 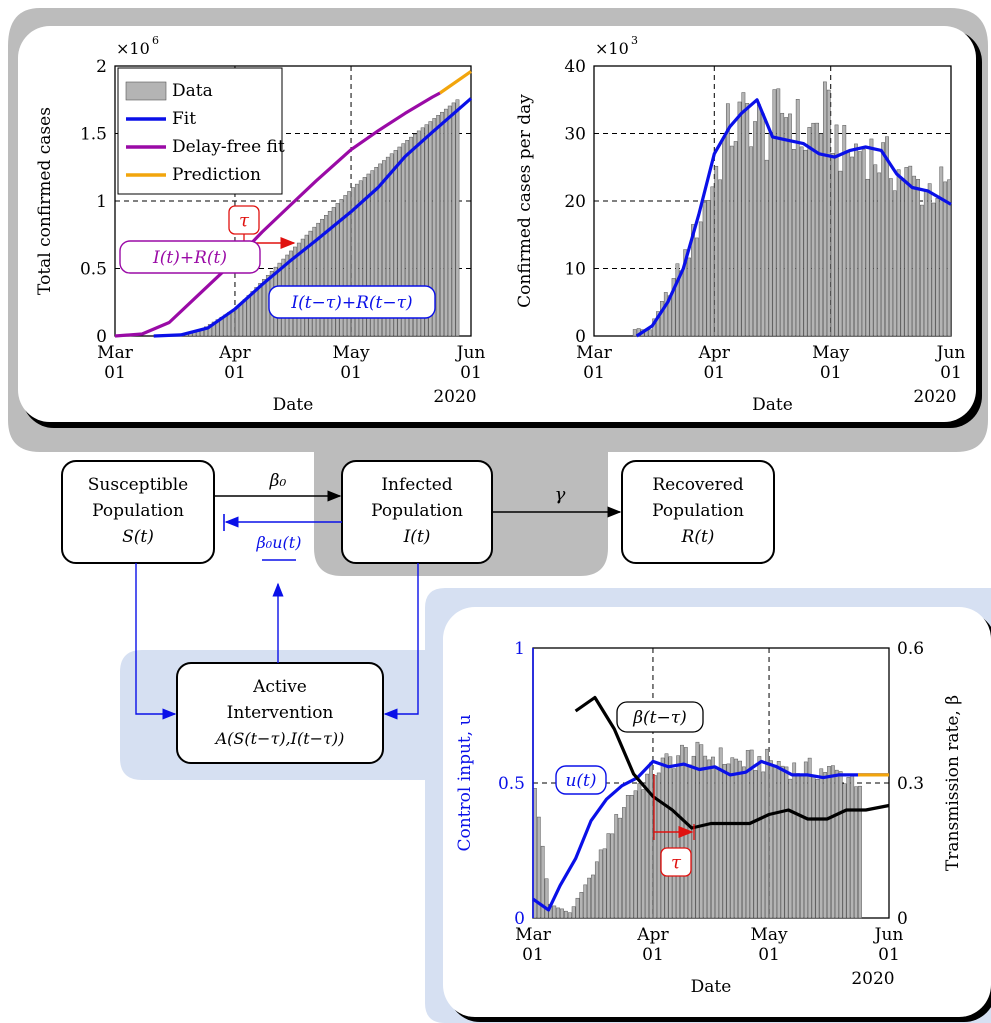 What do you see at coordinates (934, 397) in the screenshot?
I see `year-label: 2020` at bounding box center [934, 397].